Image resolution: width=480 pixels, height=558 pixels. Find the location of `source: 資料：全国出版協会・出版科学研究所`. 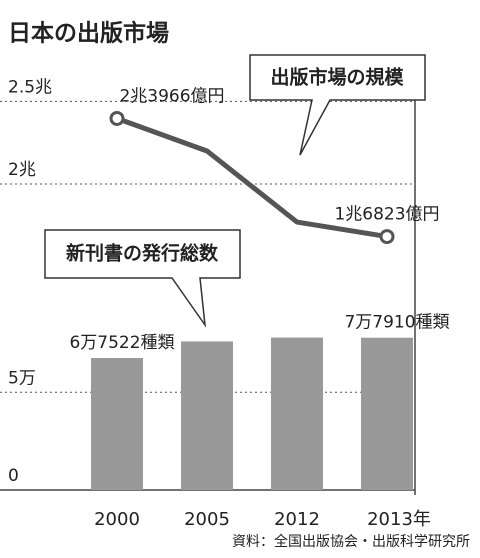

source: 資料：全国出版協会・出版科学研究所 is located at coordinates (351, 541).